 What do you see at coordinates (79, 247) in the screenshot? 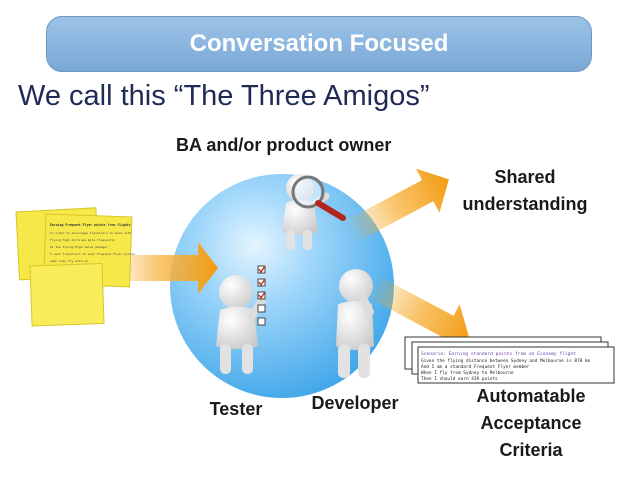
I see `sticky-note-line: As the Flying High sales manager` at bounding box center [79, 247].